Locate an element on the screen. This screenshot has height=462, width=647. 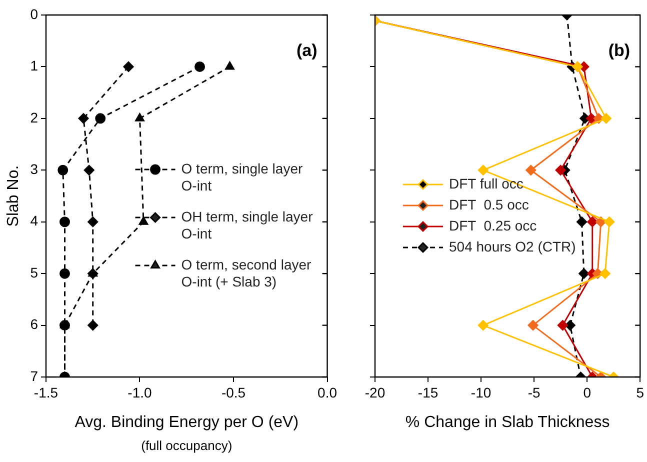
x-tick-label: -1.0 is located at coordinates (140, 392).